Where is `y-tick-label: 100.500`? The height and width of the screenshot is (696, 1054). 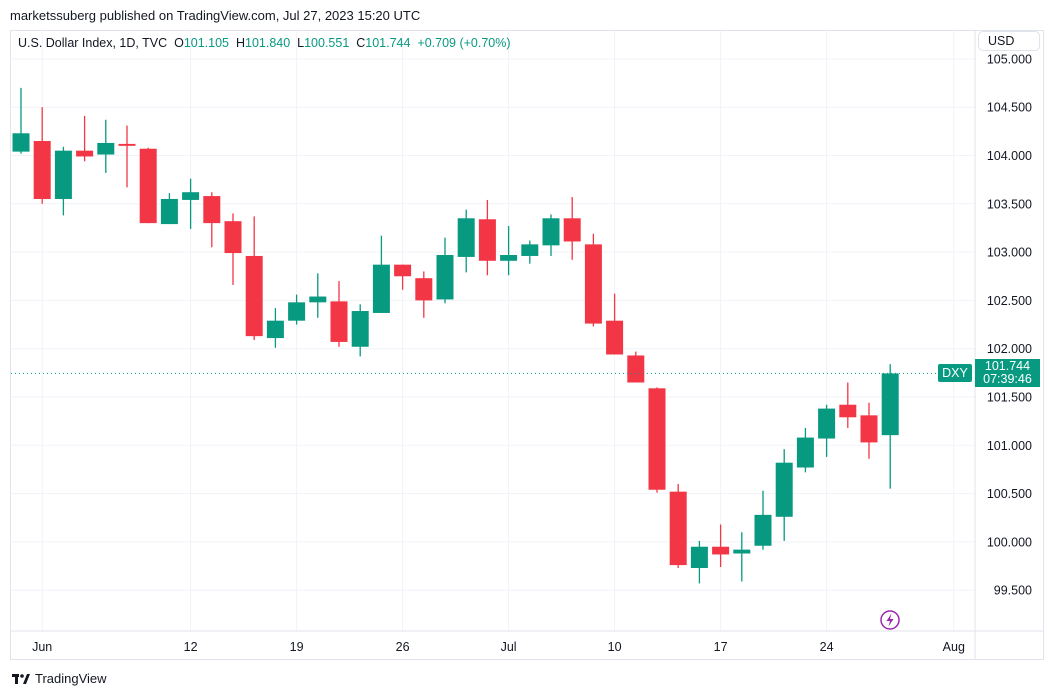 y-tick-label: 100.500 is located at coordinates (1009, 494).